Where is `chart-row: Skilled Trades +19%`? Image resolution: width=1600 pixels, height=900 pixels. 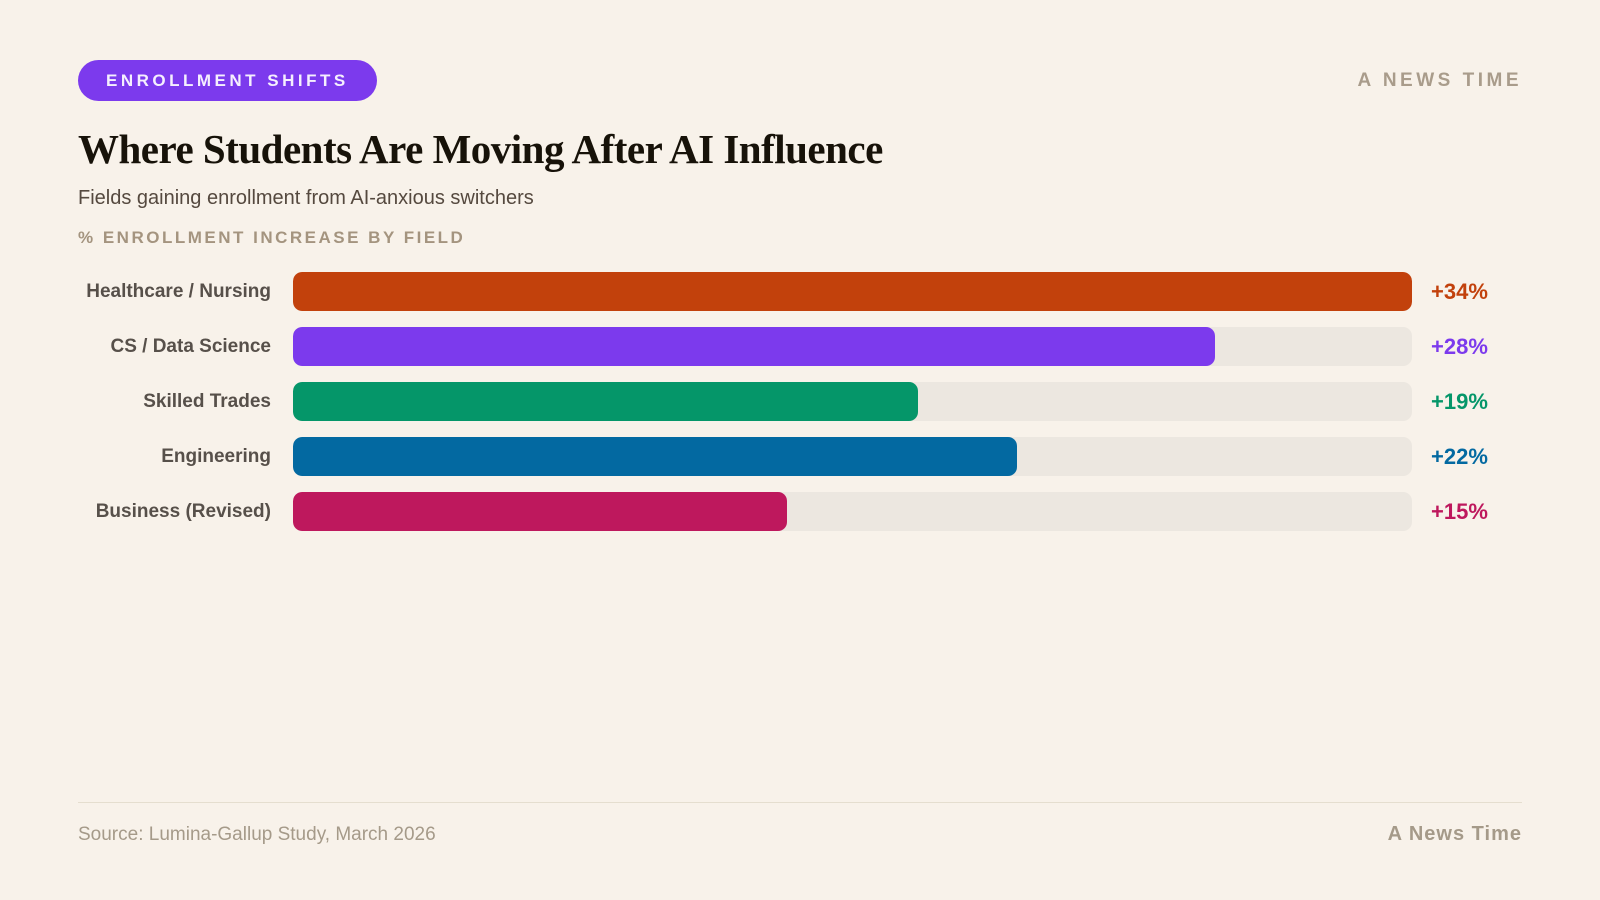 chart-row: Skilled Trades +19% is located at coordinates (800, 401).